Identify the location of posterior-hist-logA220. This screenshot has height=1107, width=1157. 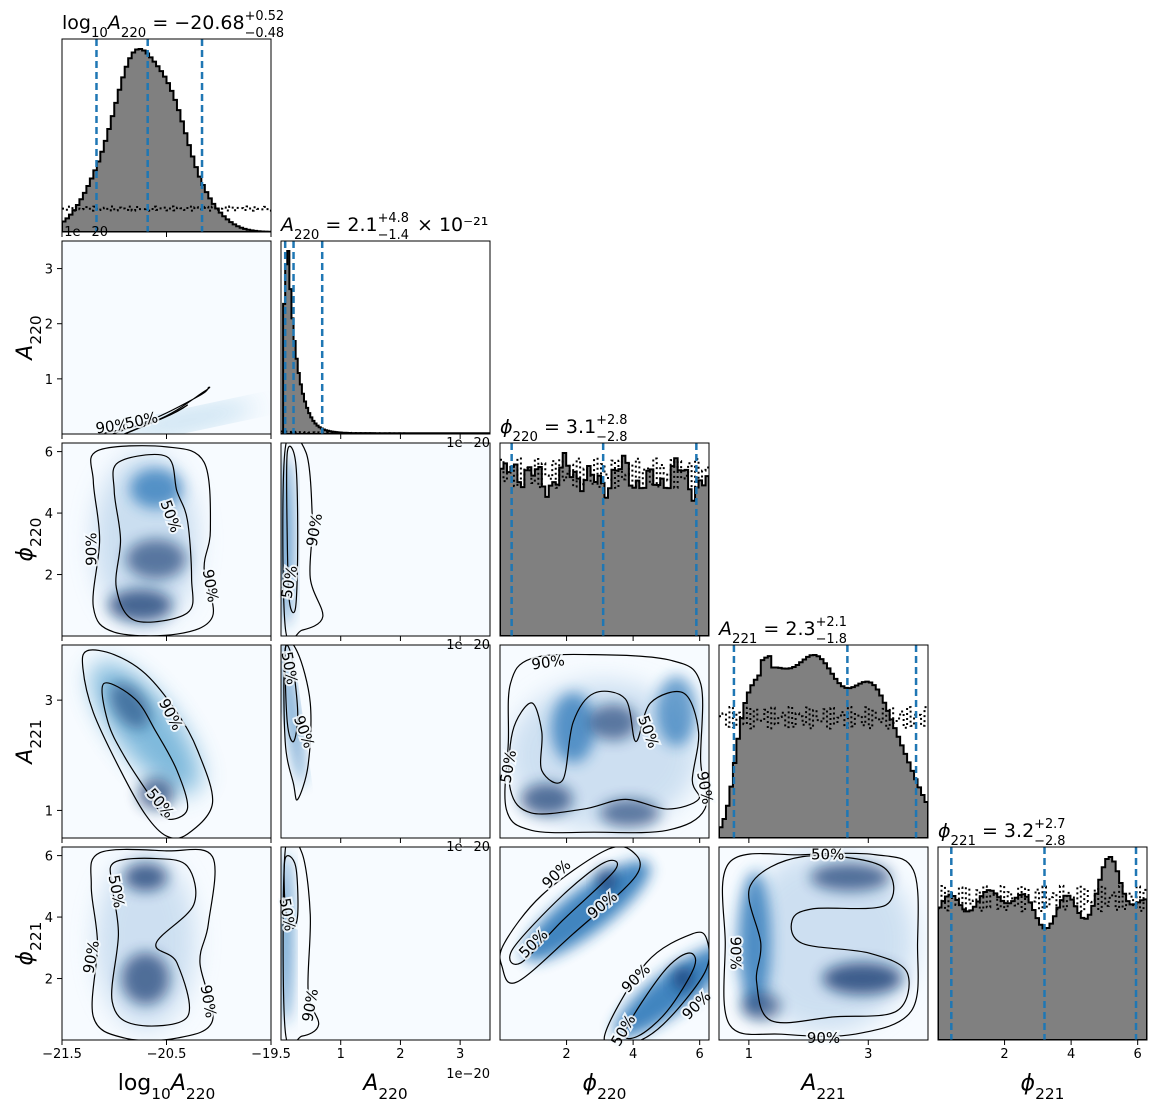
(166, 140).